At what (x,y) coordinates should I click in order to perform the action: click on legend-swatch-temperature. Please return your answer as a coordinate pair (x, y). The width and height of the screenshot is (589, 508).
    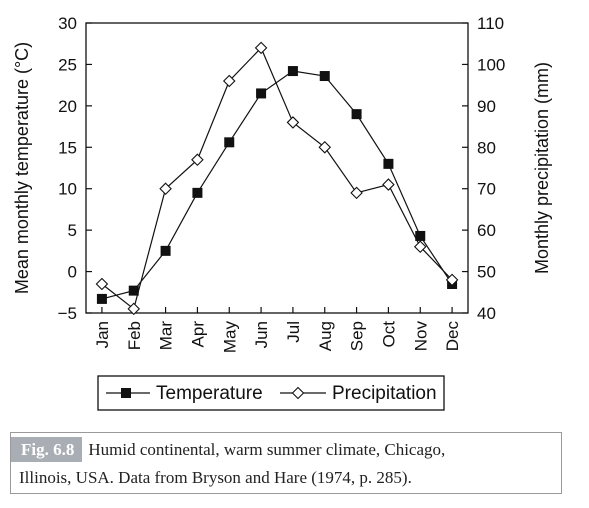
    Looking at the image, I should click on (128, 393).